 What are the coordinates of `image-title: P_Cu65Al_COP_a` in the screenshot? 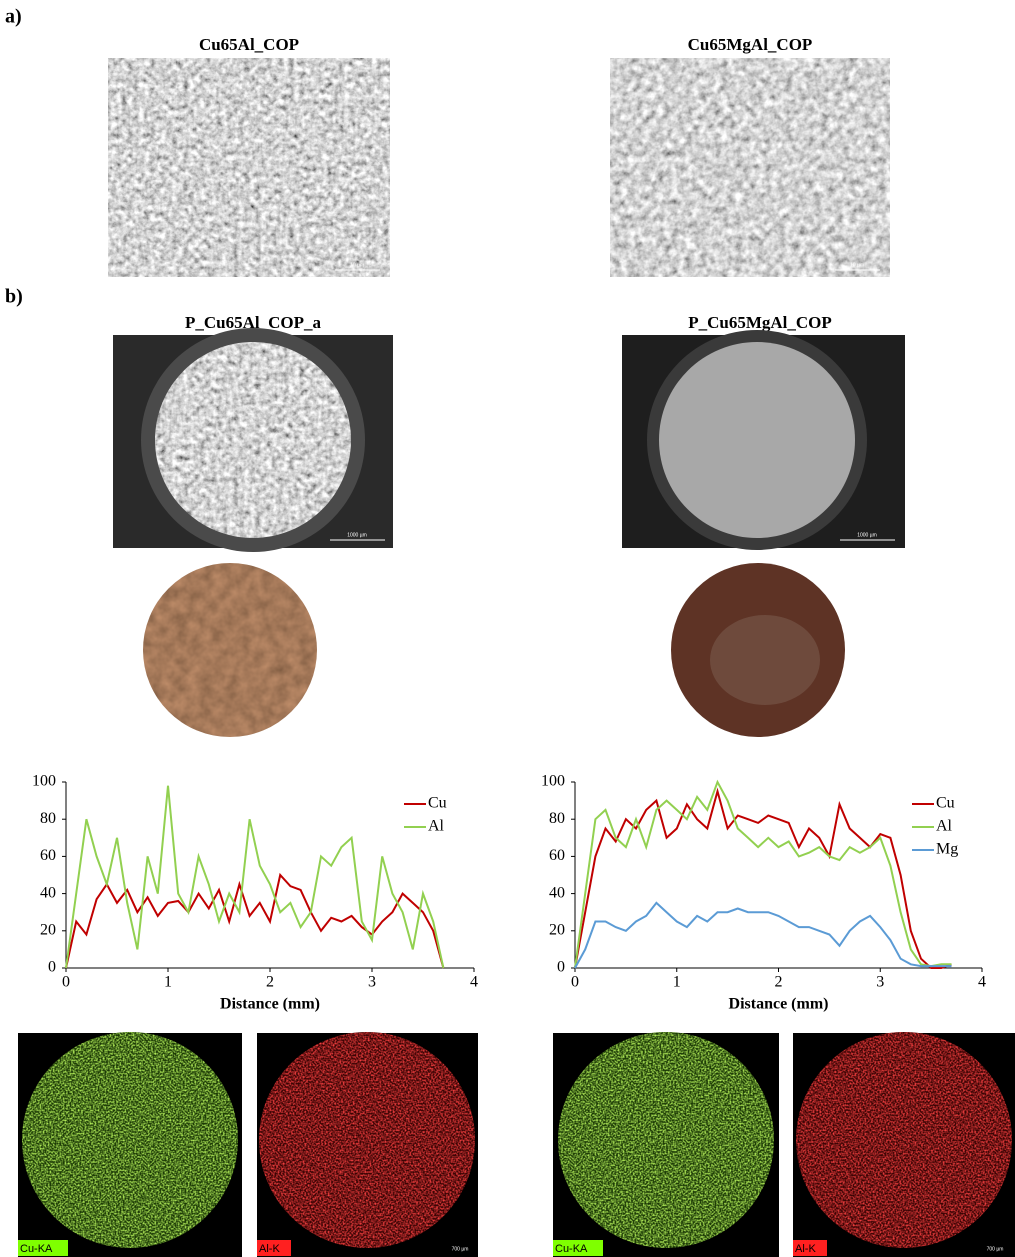 It's located at (253, 322).